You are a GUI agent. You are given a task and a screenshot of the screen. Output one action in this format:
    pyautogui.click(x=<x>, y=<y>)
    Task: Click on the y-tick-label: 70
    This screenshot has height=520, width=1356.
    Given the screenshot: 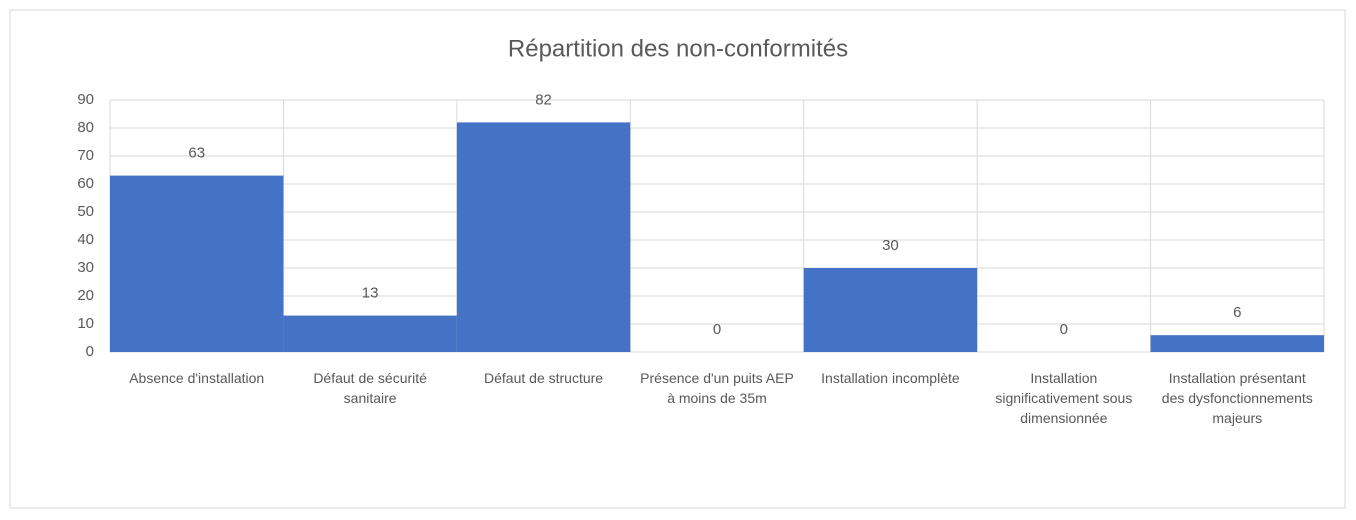 What is the action you would take?
    pyautogui.click(x=85, y=155)
    